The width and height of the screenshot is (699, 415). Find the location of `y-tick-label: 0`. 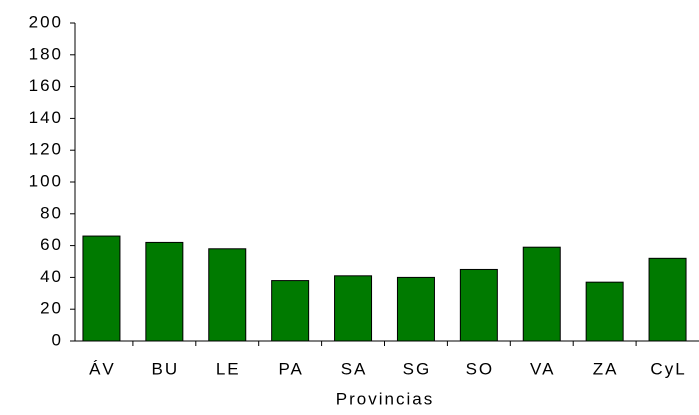

y-tick-label: 0 is located at coordinates (57, 339).